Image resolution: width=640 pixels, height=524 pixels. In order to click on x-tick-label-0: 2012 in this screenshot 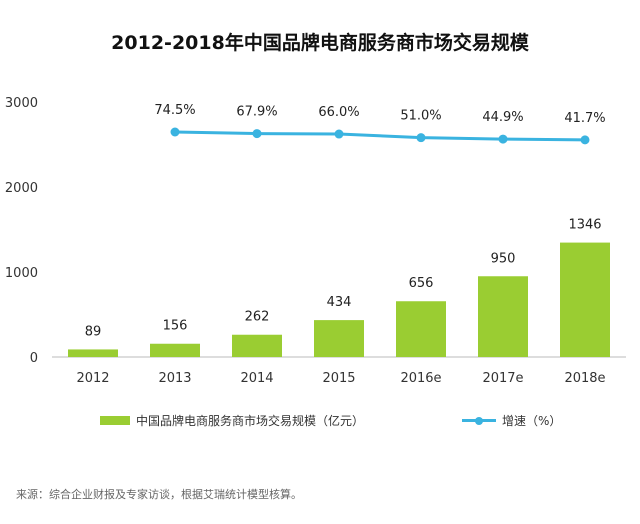, I will do `click(92, 378)`.